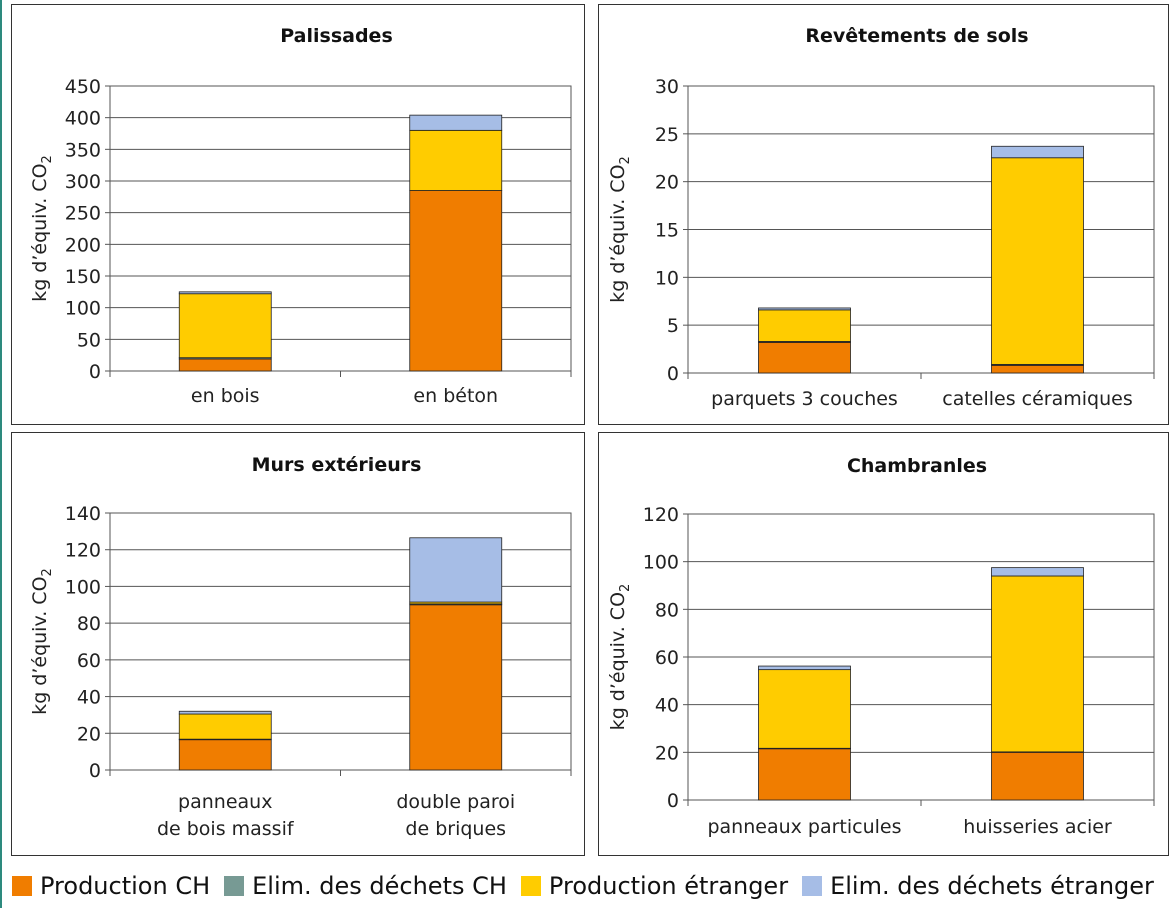 The width and height of the screenshot is (1174, 908). What do you see at coordinates (83, 150) in the screenshot?
I see `y-tick-label: 350` at bounding box center [83, 150].